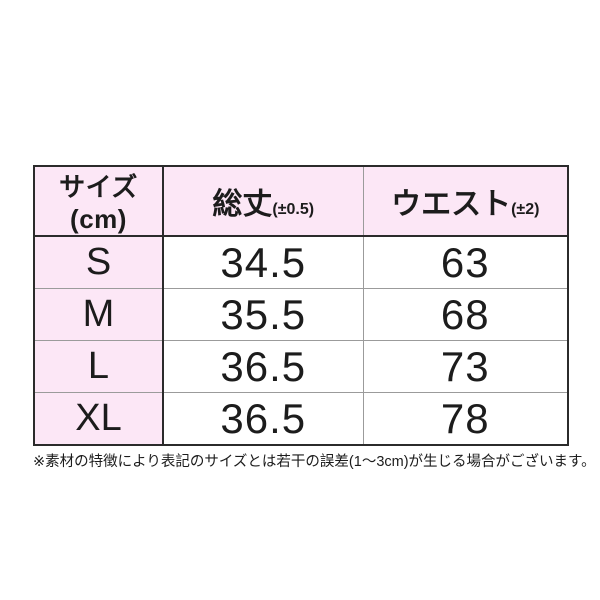  I want to click on waist-cell: 73, so click(465, 366).